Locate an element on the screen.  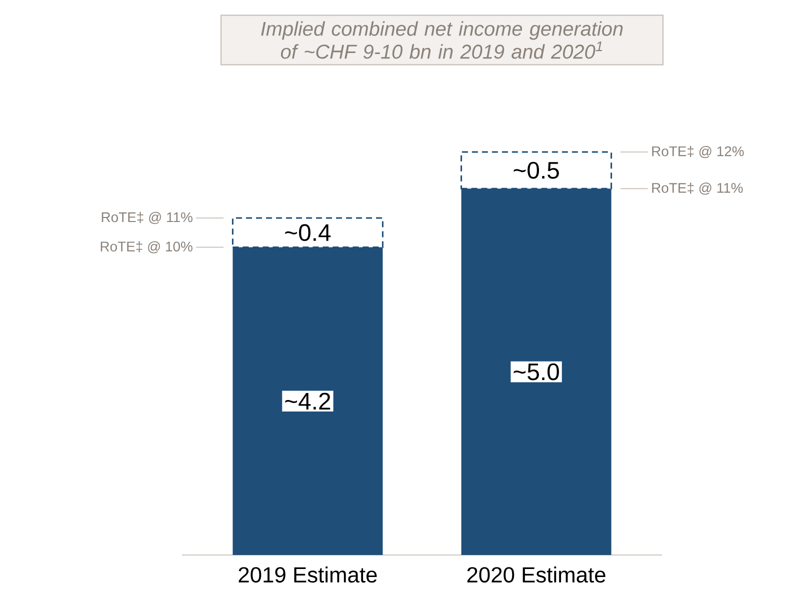
annotation: RoTE‡ @ 10% is located at coordinates (146, 247).